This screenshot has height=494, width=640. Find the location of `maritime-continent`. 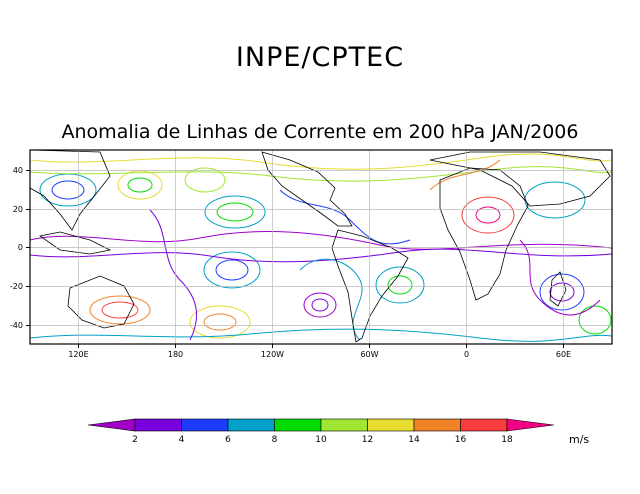

maritime-continent is located at coordinates (75, 243).